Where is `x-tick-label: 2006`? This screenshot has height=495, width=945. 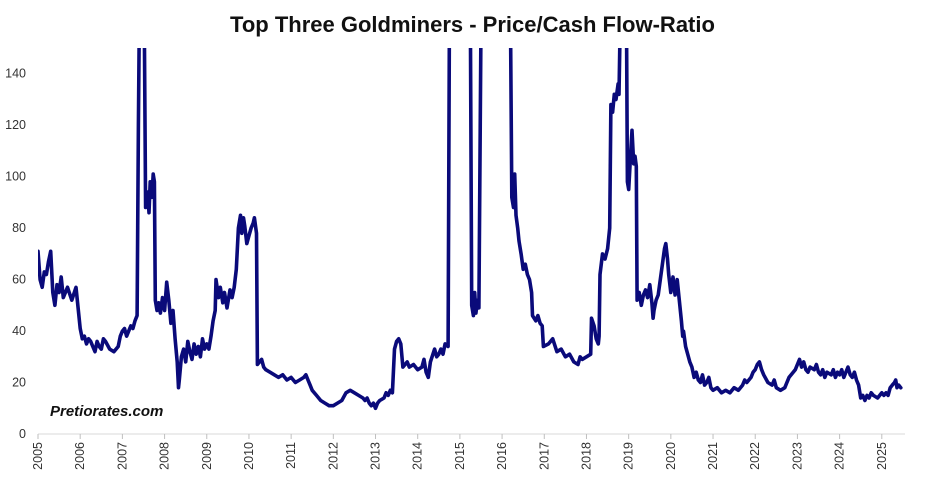 x-tick-label: 2006 is located at coordinates (80, 456).